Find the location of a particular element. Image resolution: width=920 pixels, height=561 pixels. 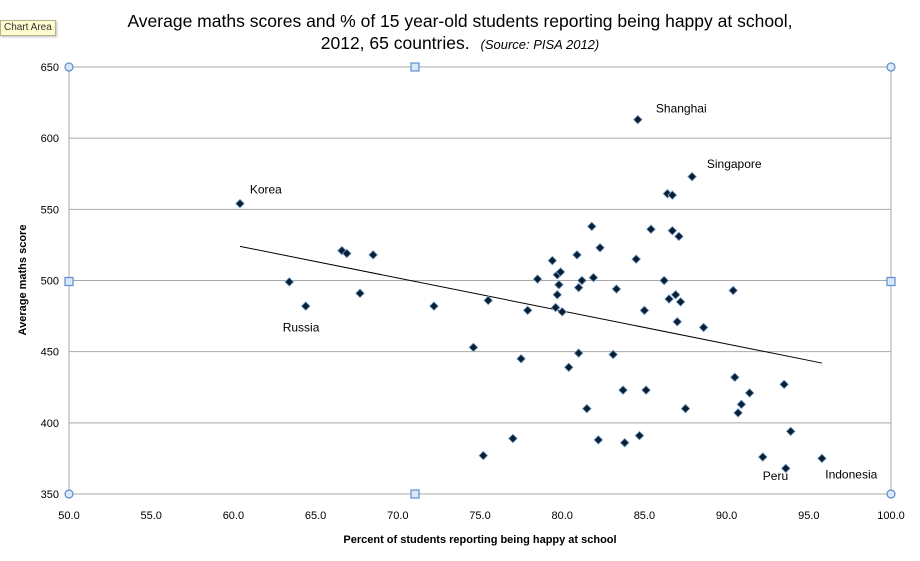

y-tick-label: 450 is located at coordinates (50, 353).